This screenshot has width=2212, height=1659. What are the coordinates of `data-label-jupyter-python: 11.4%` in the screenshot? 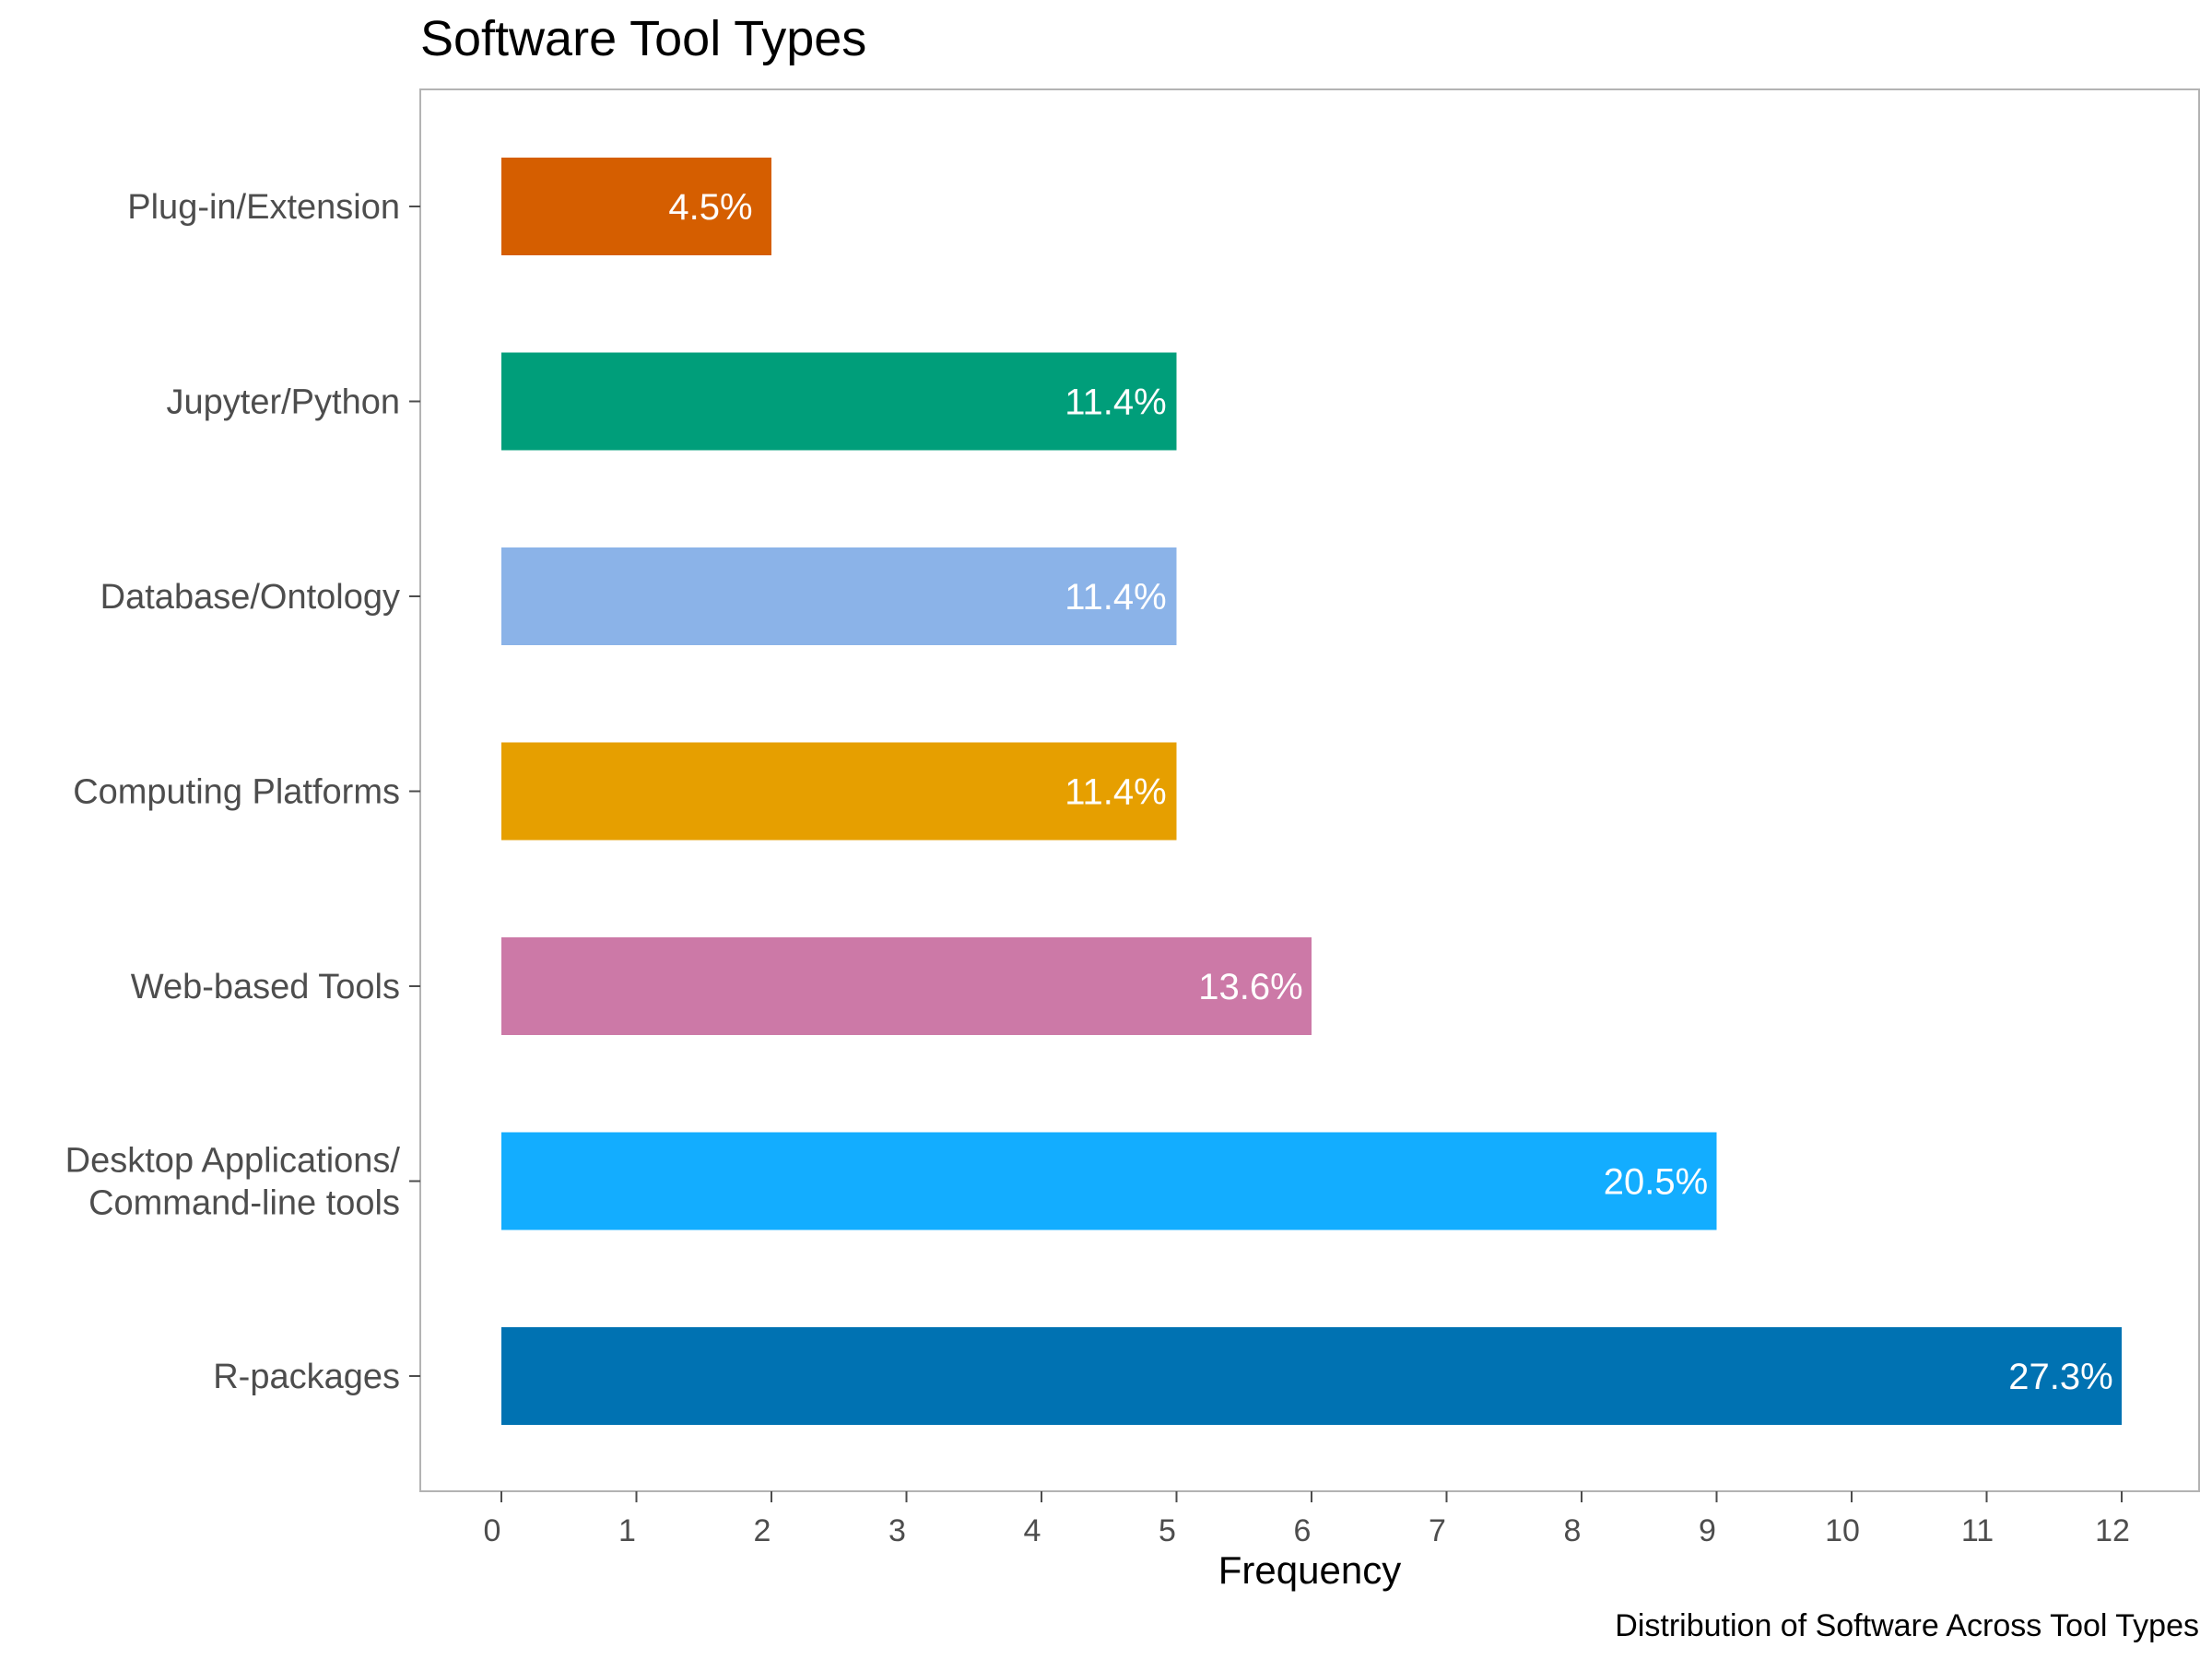 It's located at (1115, 402).